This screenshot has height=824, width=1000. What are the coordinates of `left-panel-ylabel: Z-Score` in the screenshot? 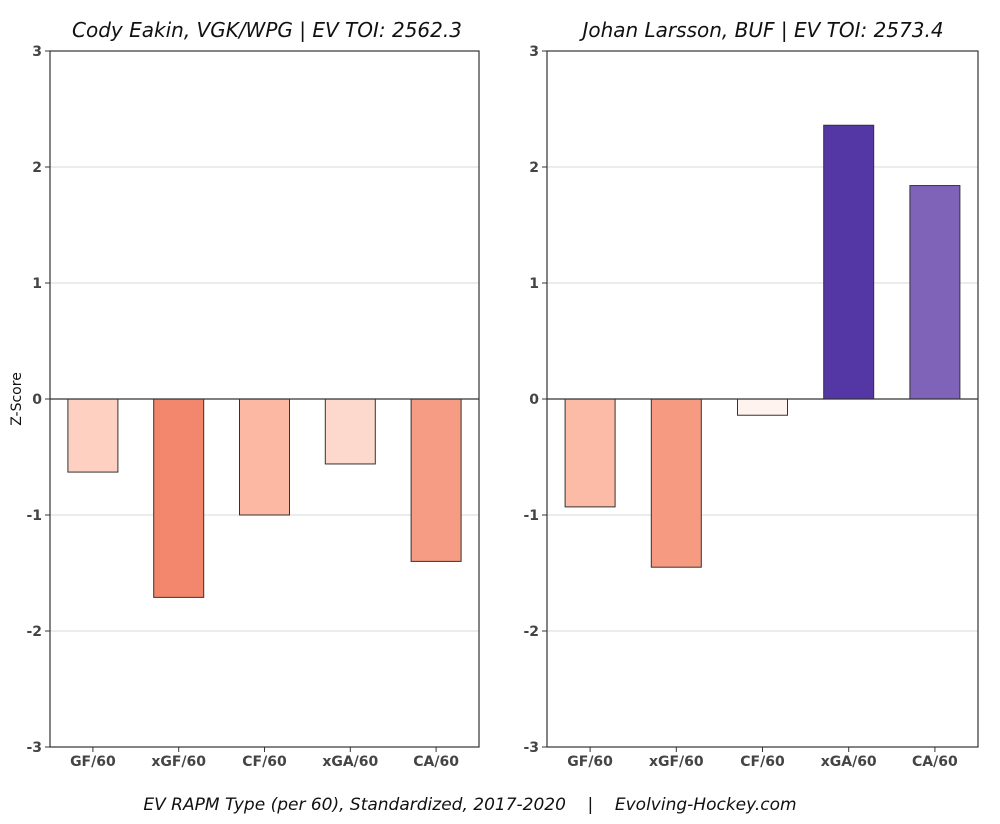 It's located at (17, 399).